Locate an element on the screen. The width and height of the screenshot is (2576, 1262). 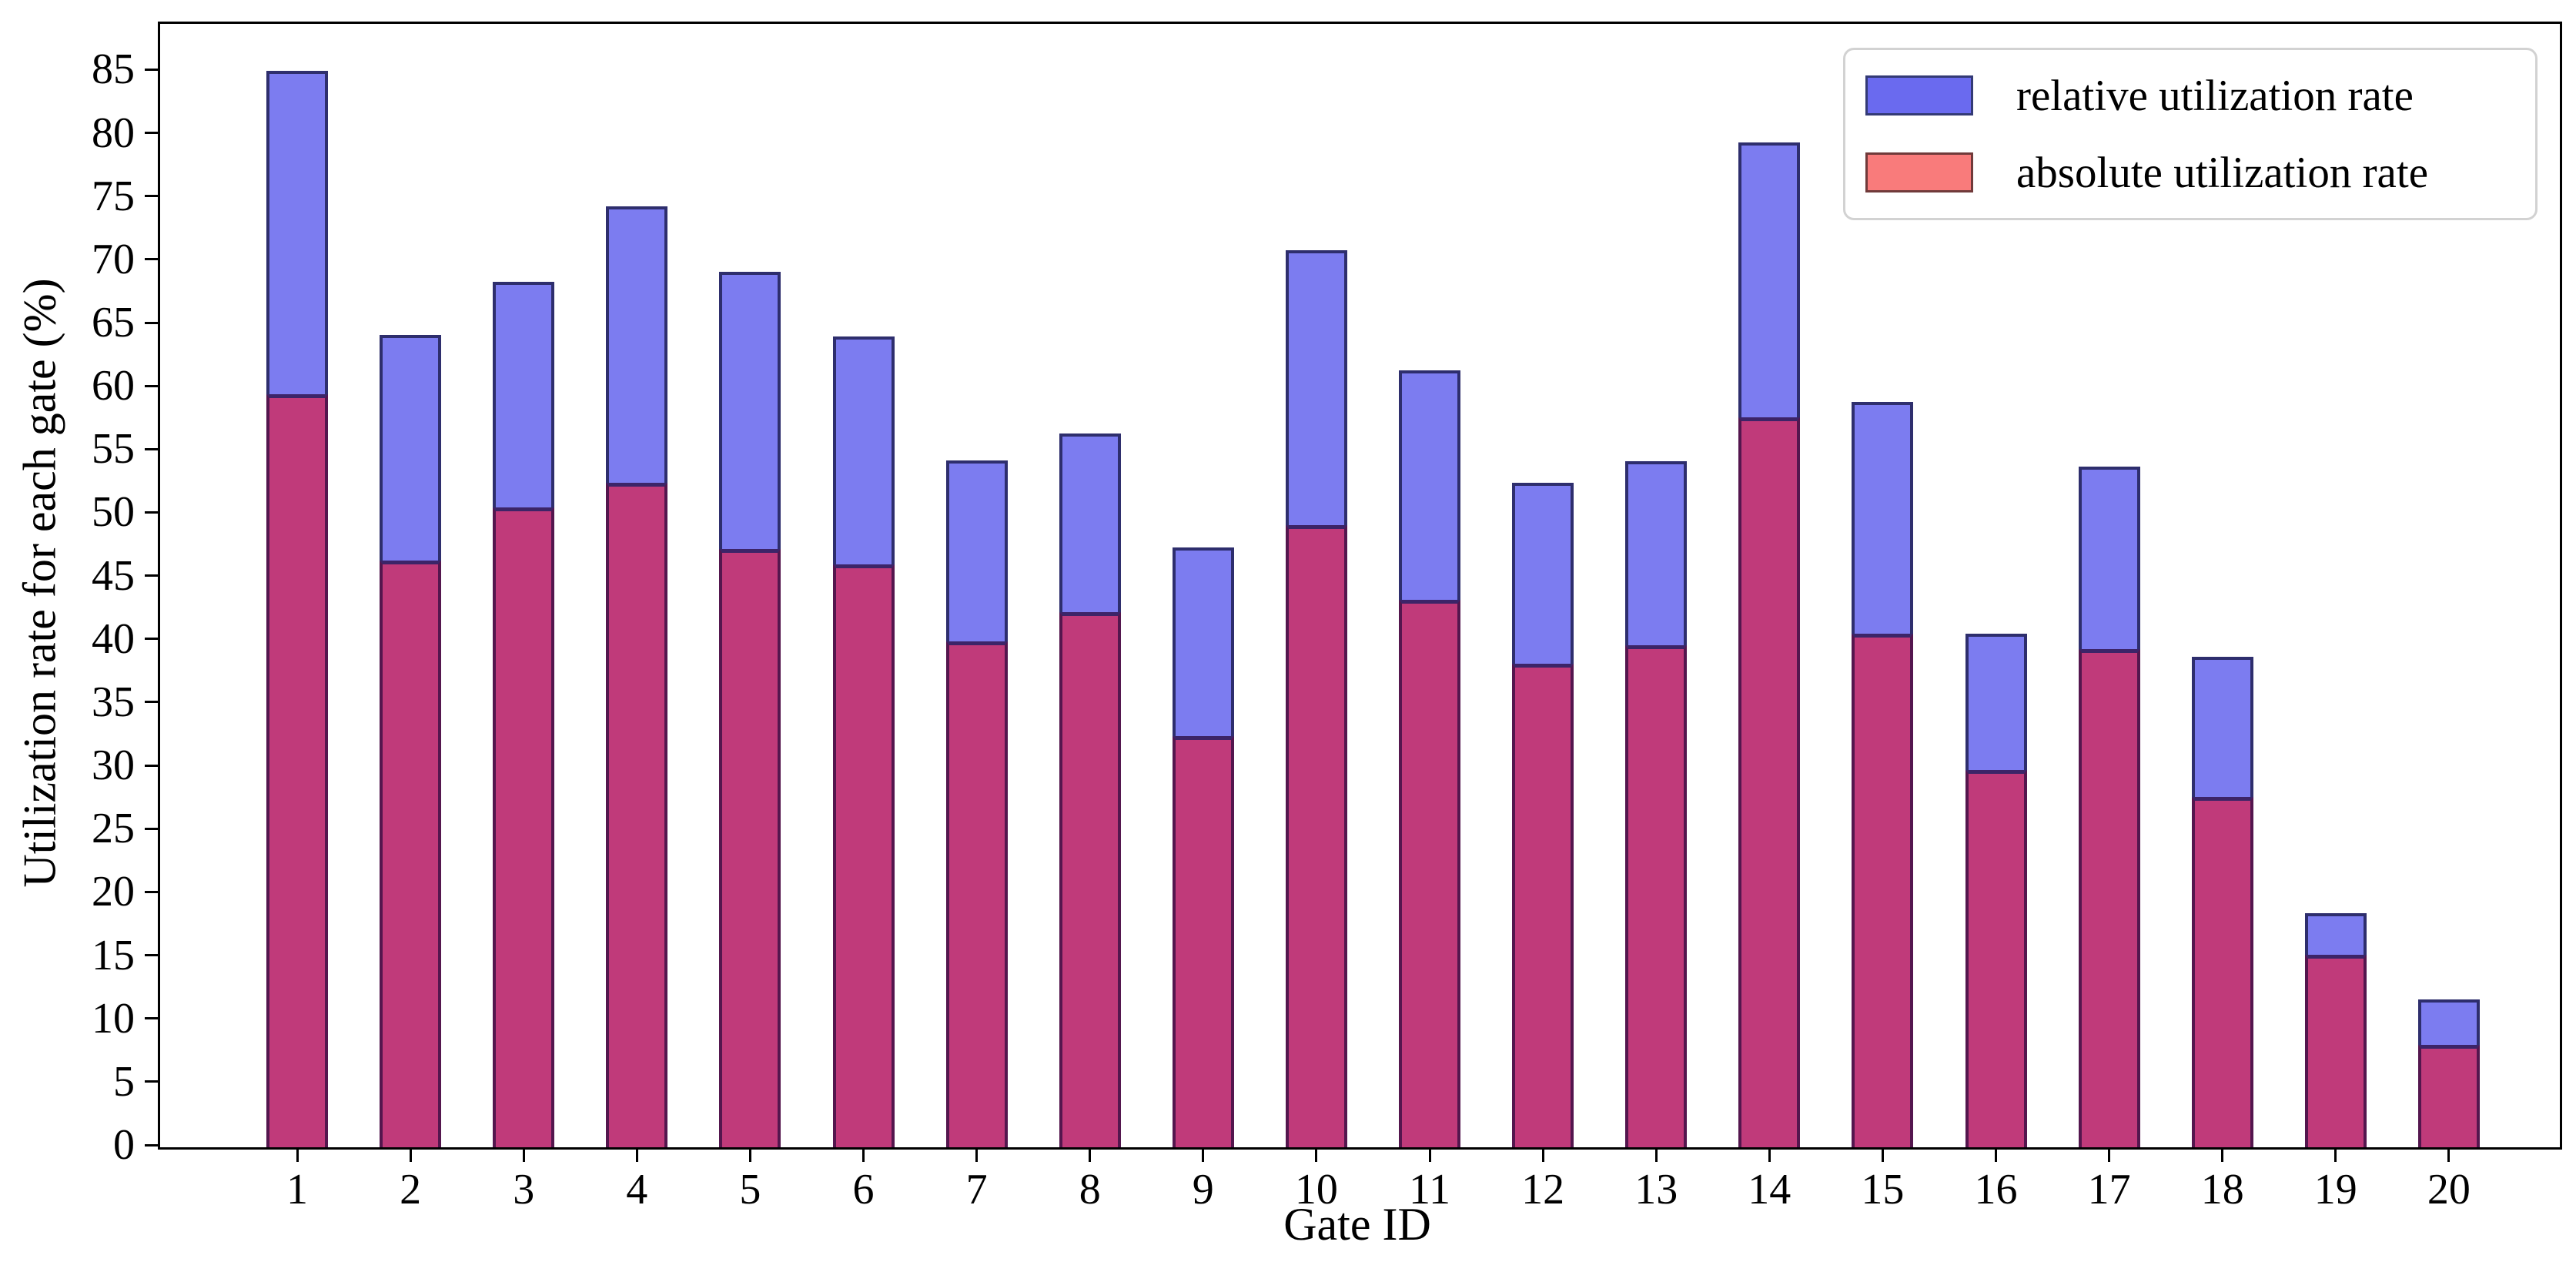
x-tick-label-gate-19: 19 is located at coordinates (2335, 1189).